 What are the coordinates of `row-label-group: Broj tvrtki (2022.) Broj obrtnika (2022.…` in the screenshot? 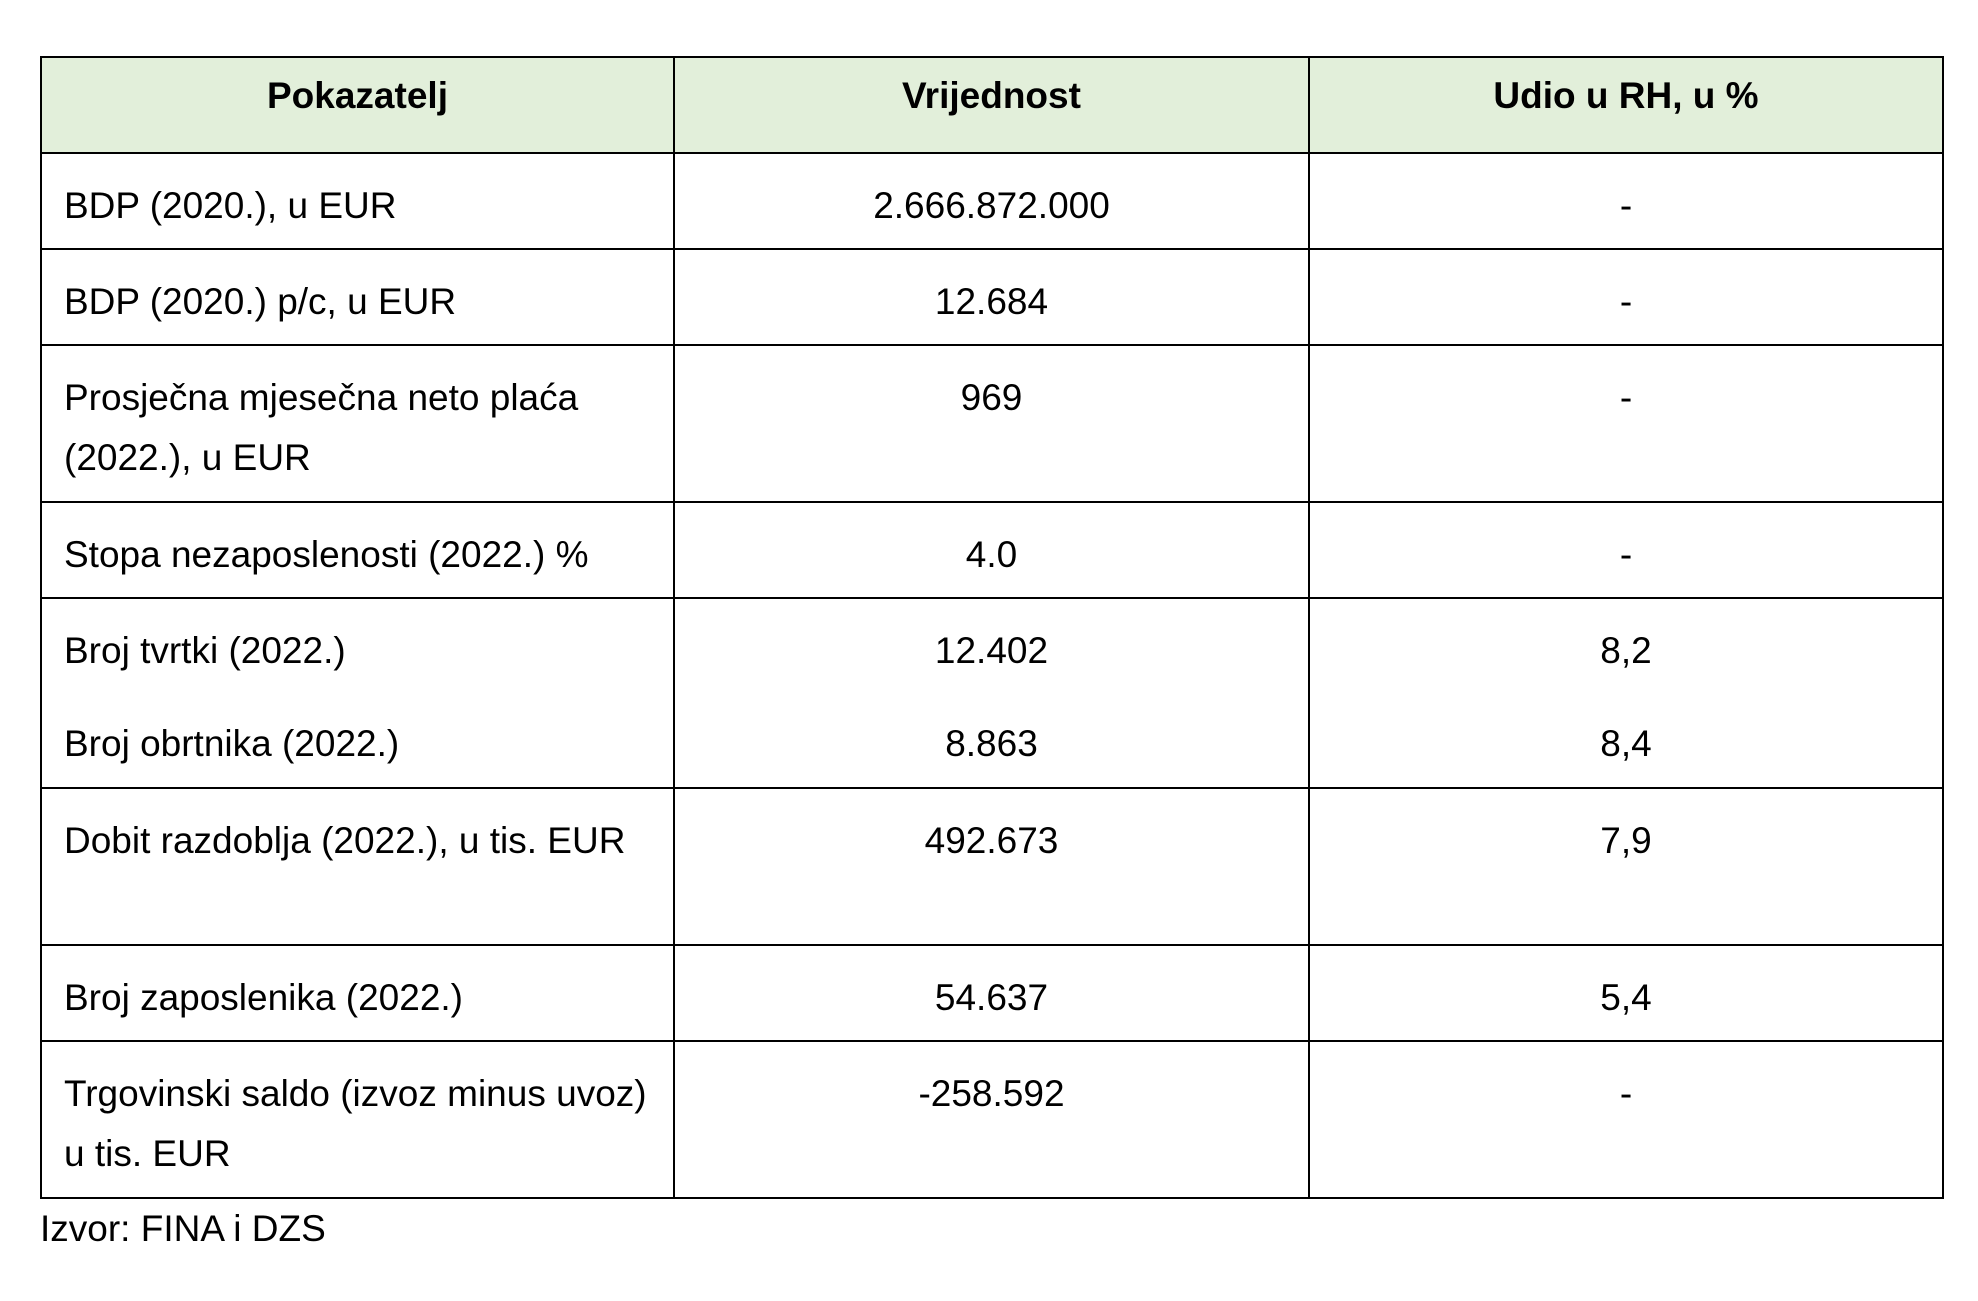 It's located at (357, 693).